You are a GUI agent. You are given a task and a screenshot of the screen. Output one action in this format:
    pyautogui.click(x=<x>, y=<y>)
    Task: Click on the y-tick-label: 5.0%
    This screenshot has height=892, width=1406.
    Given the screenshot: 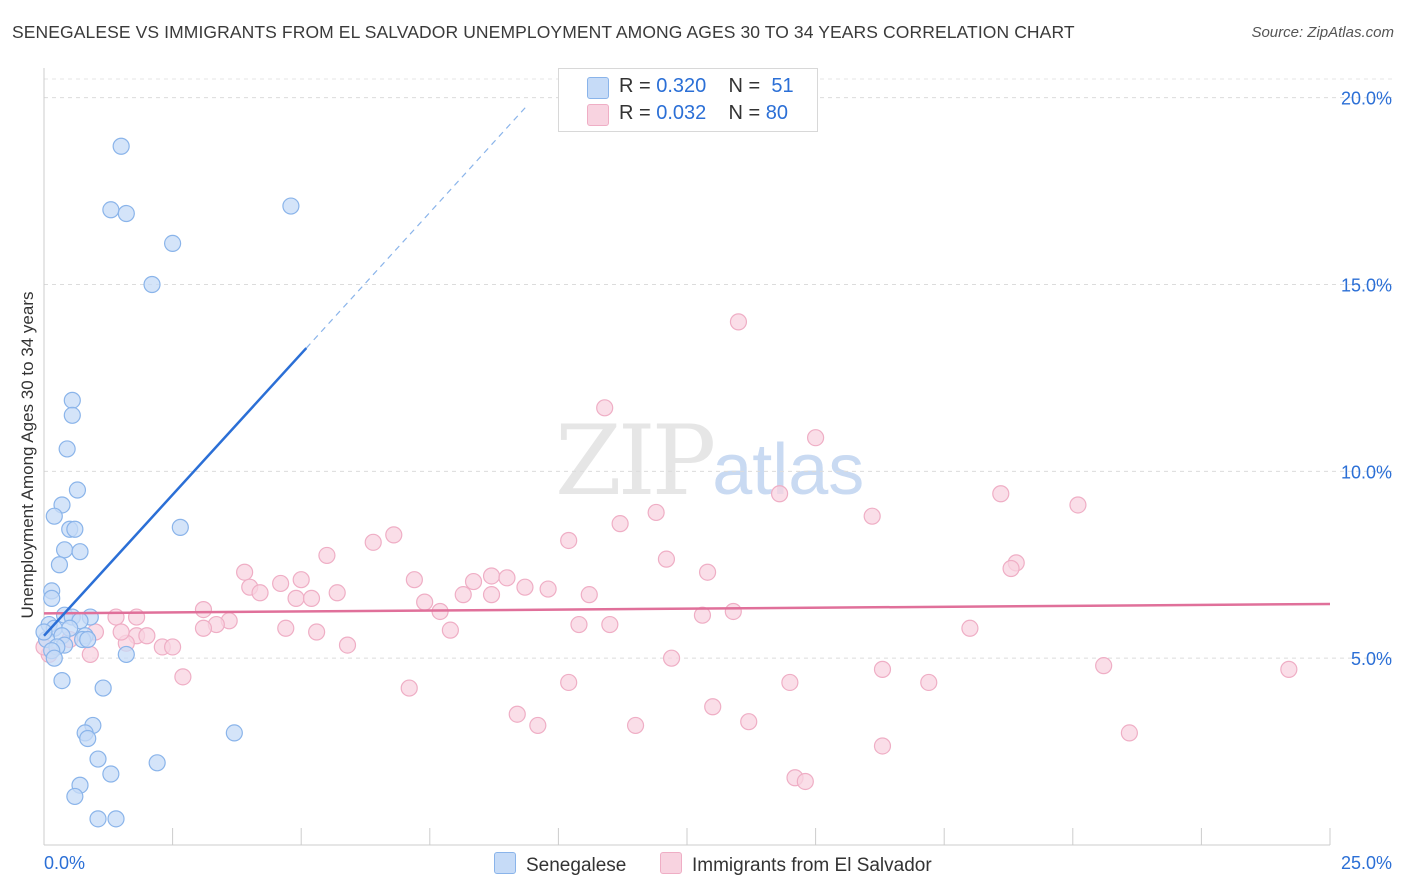 What is the action you would take?
    pyautogui.click(x=1371, y=659)
    